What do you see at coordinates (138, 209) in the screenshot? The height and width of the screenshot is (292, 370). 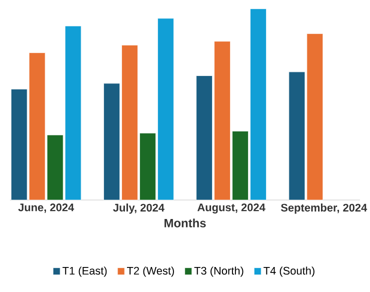 I see `x-tick-label: July, 2024` at bounding box center [138, 209].